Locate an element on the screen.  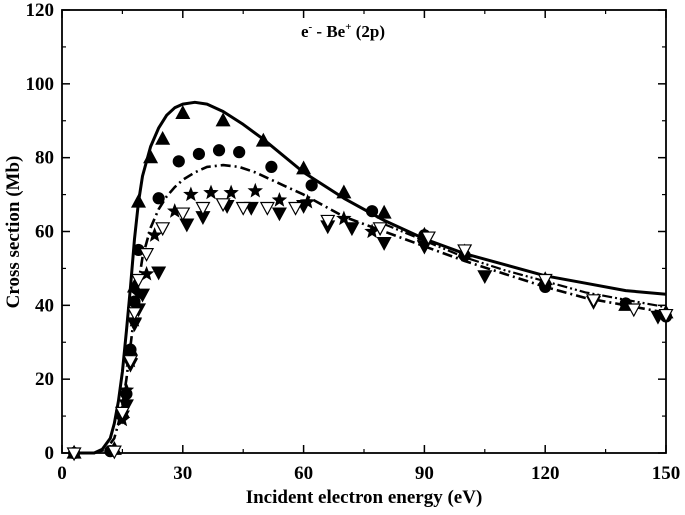
x-tick-label: 60 is located at coordinates (303, 473).